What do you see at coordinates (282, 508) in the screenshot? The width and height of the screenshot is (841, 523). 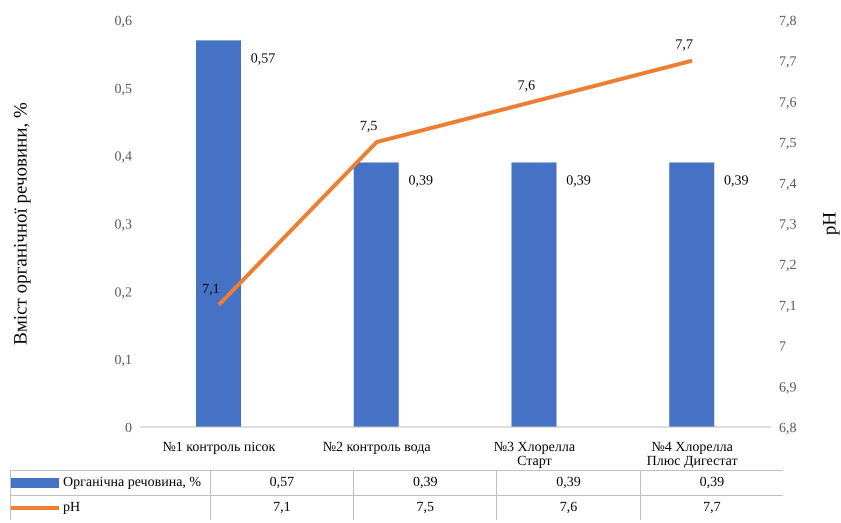 I see `data-label: 7,1` at bounding box center [282, 508].